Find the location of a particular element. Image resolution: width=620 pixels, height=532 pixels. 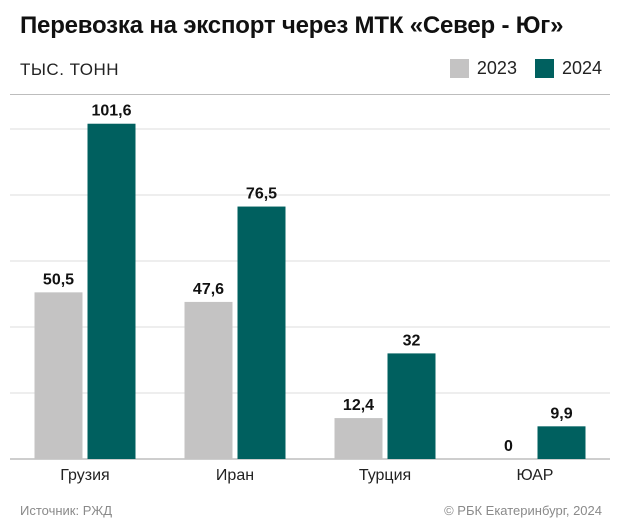

data-label-2023-4: 0 is located at coordinates (508, 446).